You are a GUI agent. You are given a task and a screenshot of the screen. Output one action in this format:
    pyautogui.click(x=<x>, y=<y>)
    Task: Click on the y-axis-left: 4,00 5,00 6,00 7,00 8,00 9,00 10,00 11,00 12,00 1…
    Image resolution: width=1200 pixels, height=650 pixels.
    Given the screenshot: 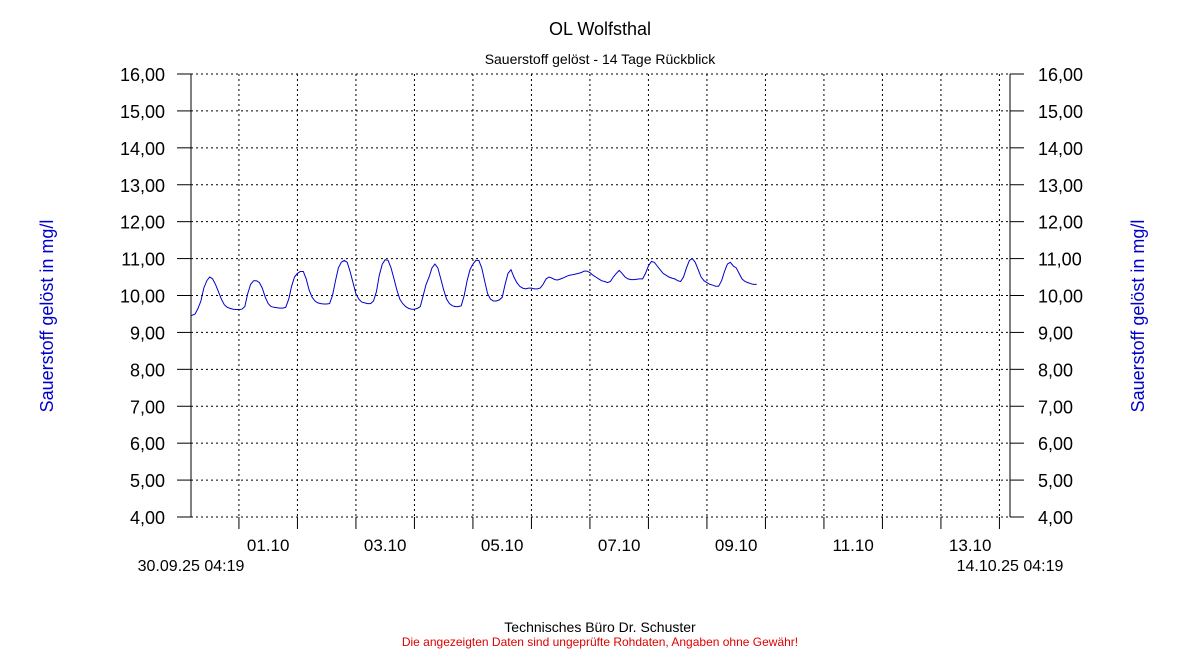 What is the action you would take?
    pyautogui.click(x=155, y=296)
    